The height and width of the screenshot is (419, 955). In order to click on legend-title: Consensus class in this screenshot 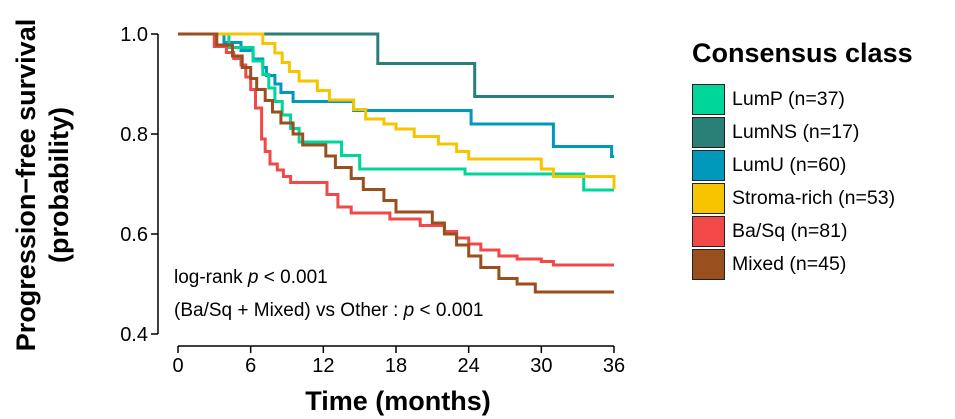, I will do `click(802, 53)`.